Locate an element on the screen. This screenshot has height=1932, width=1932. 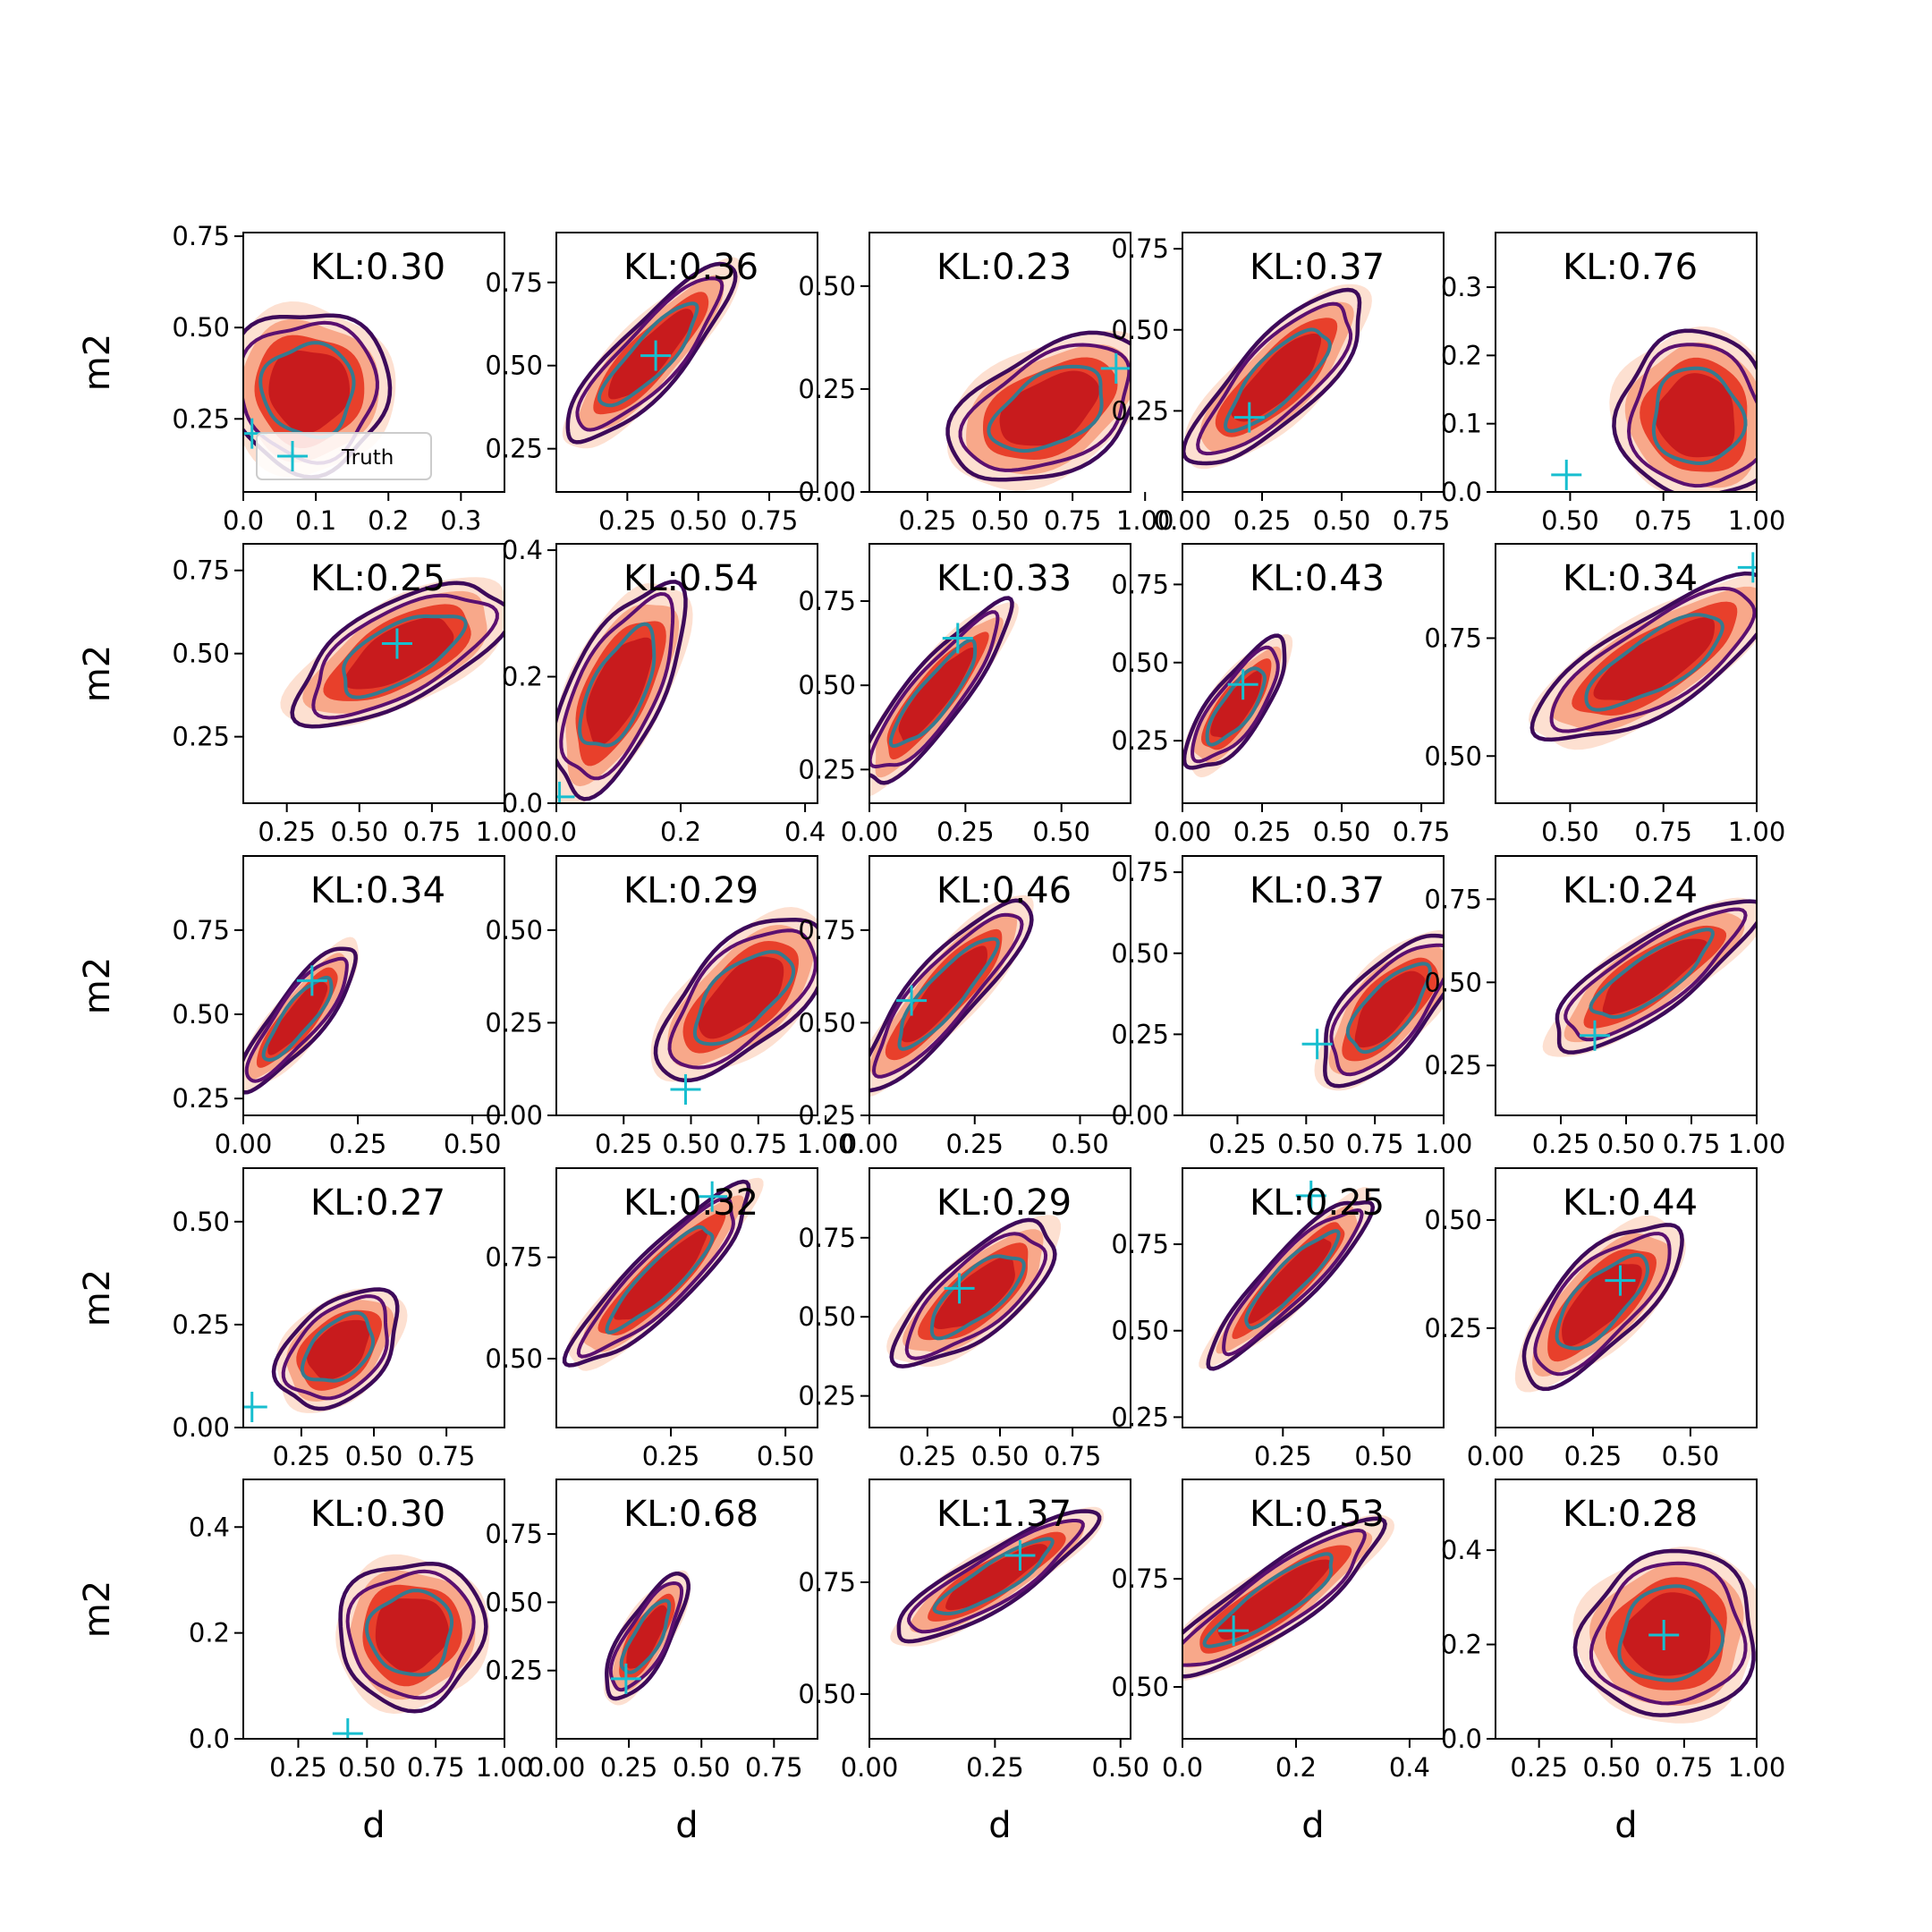
kl-annotation: KL:0.24 is located at coordinates (1630, 890).